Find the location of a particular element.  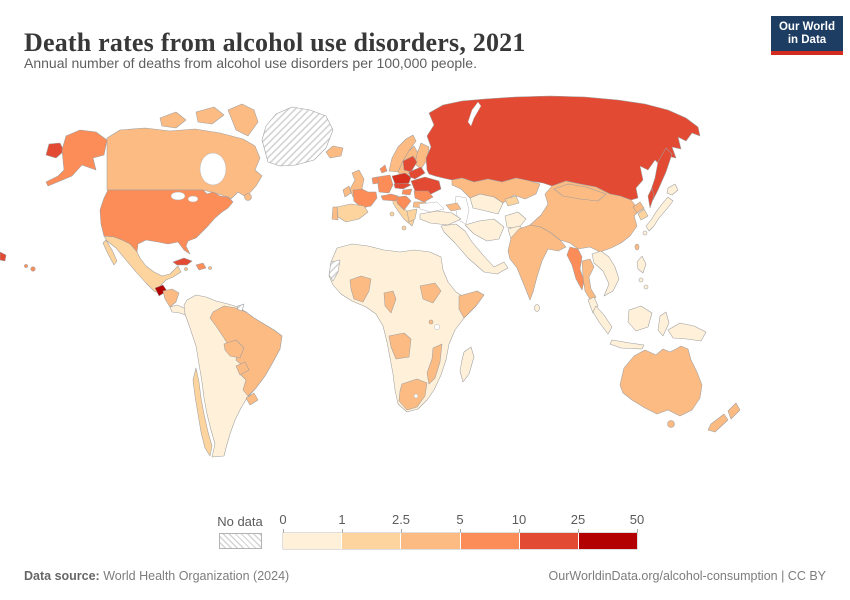

country-kyushu is located at coordinates (645, 233).